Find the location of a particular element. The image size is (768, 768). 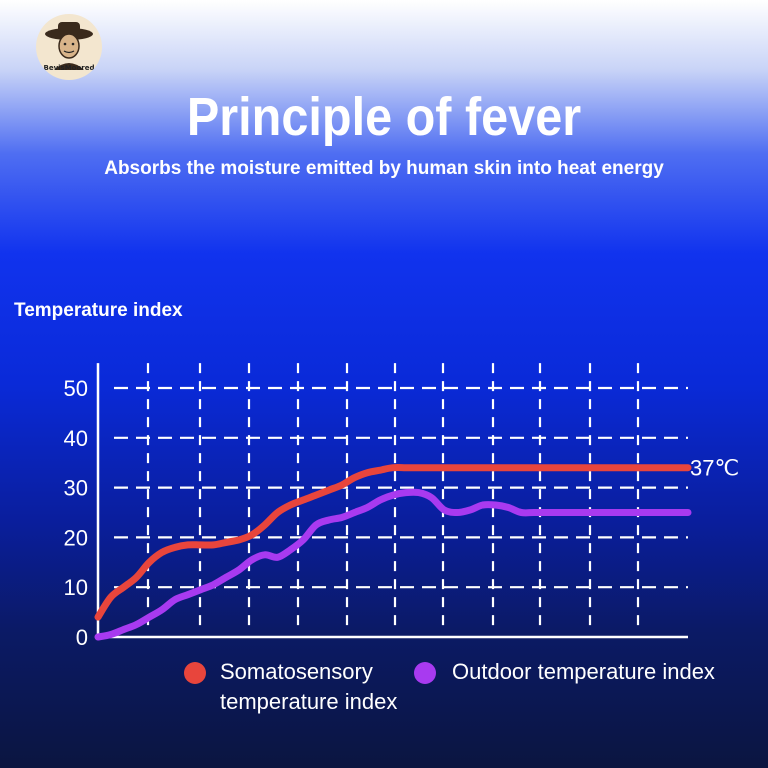

y-tick-label: 20 is located at coordinates (76, 537).